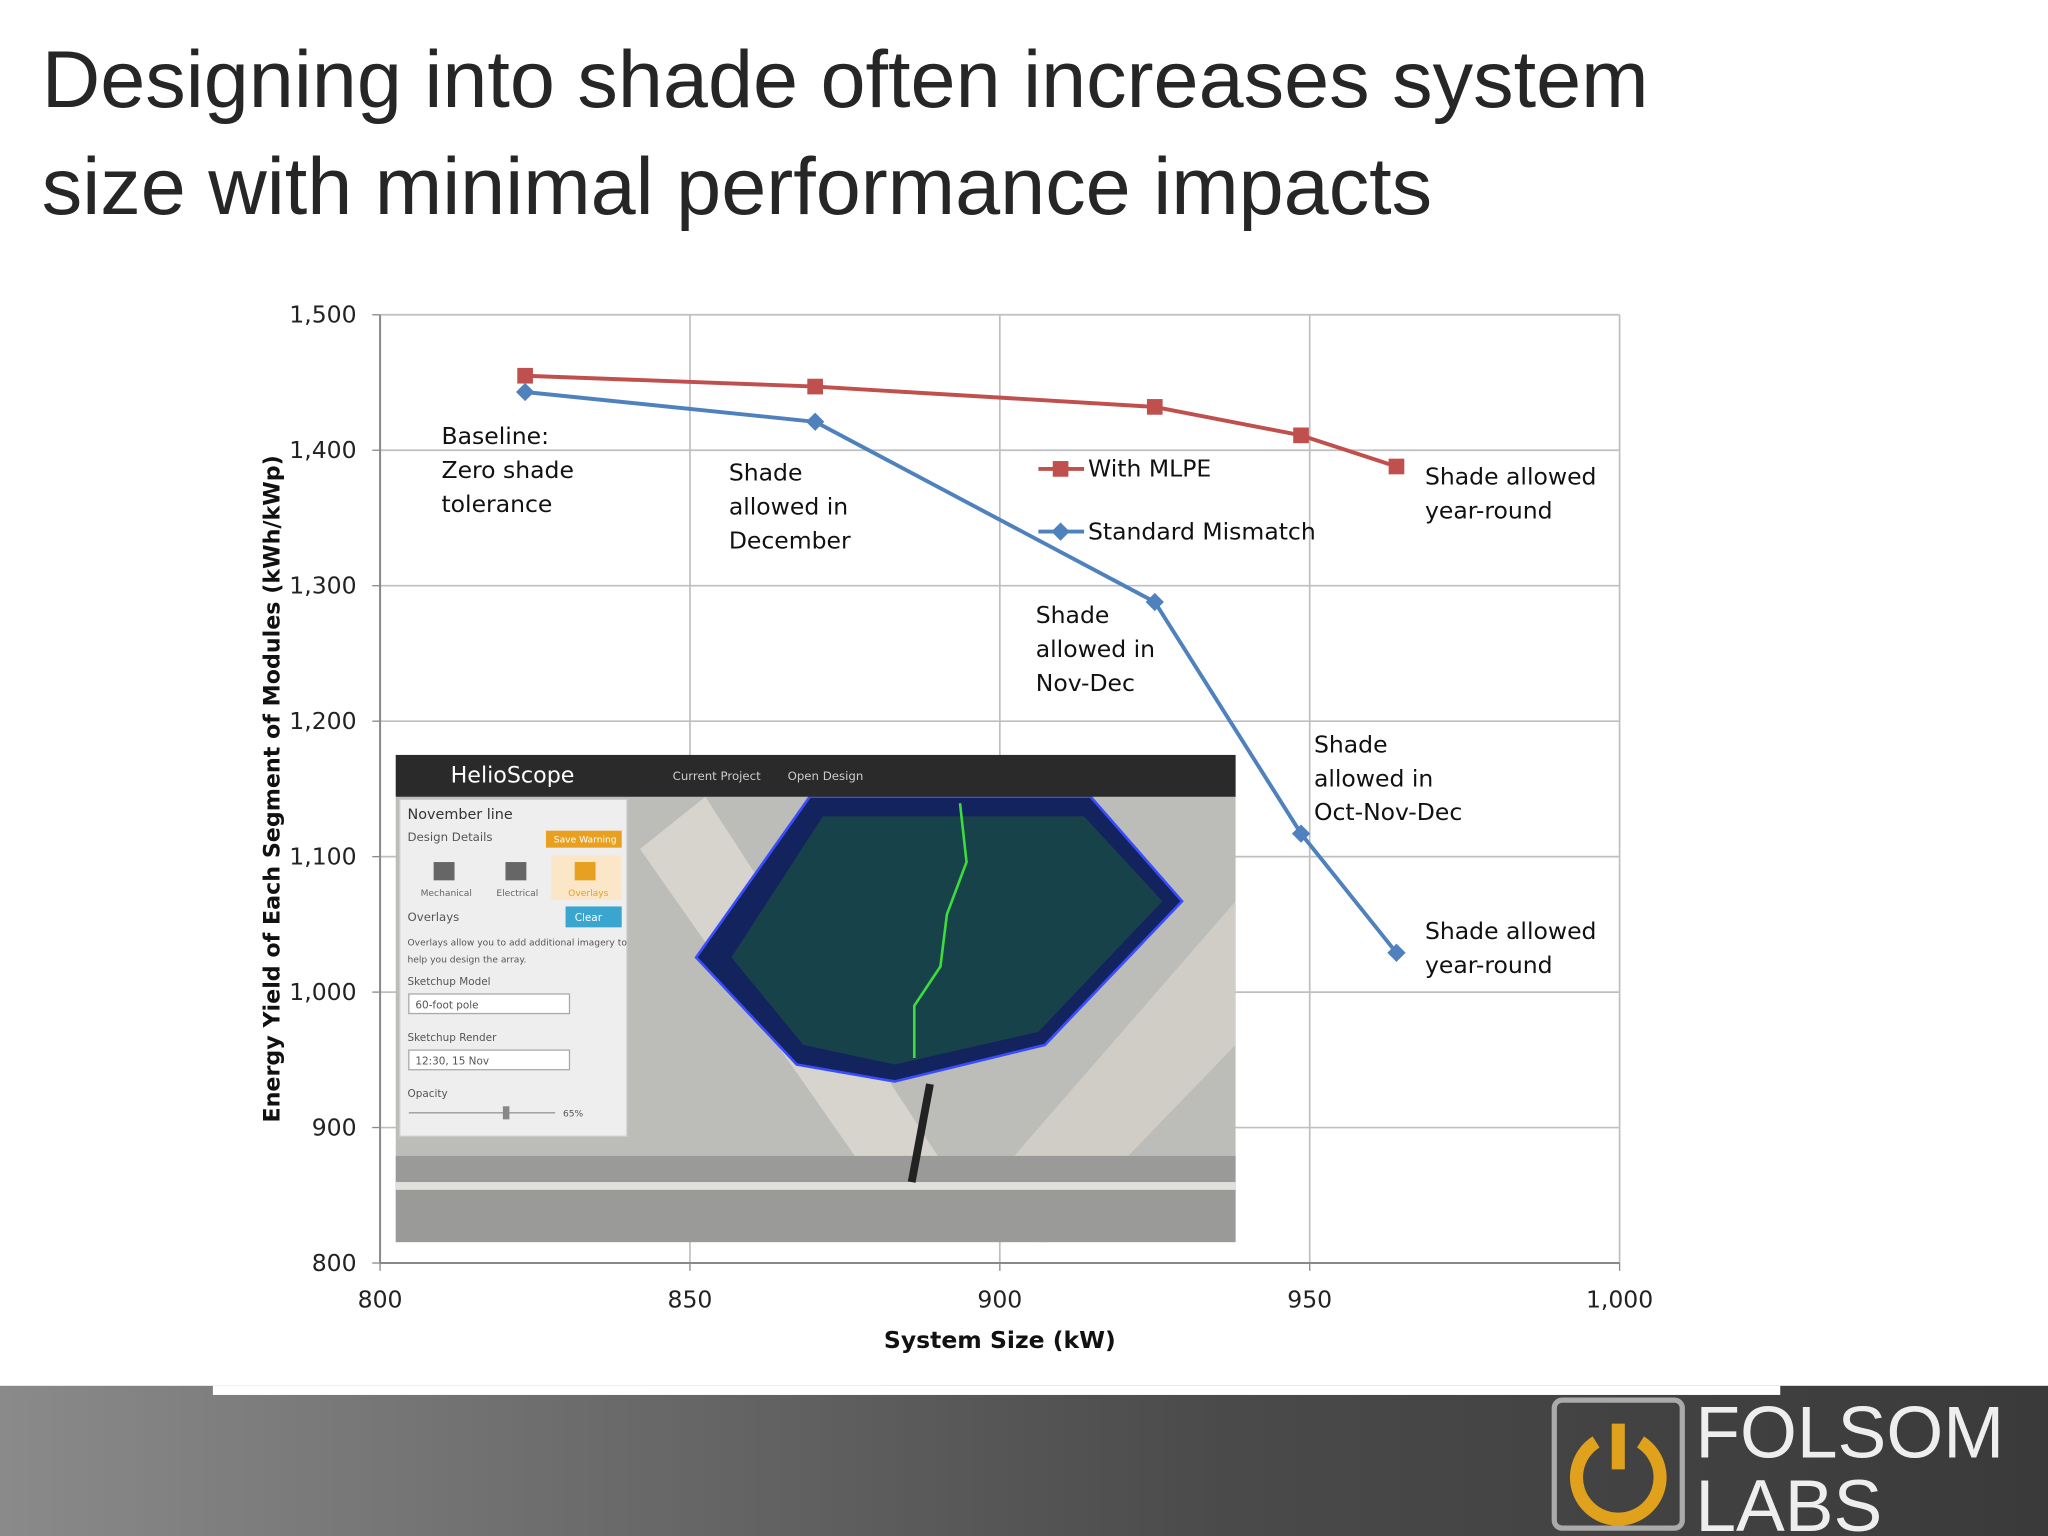  What do you see at coordinates (513, 775) in the screenshot?
I see `app-name: HelioScope` at bounding box center [513, 775].